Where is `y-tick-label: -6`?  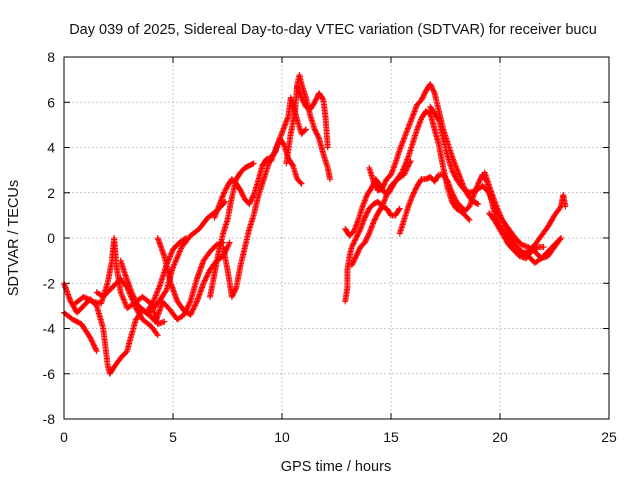
y-tick-label: -6 is located at coordinates (49, 374).